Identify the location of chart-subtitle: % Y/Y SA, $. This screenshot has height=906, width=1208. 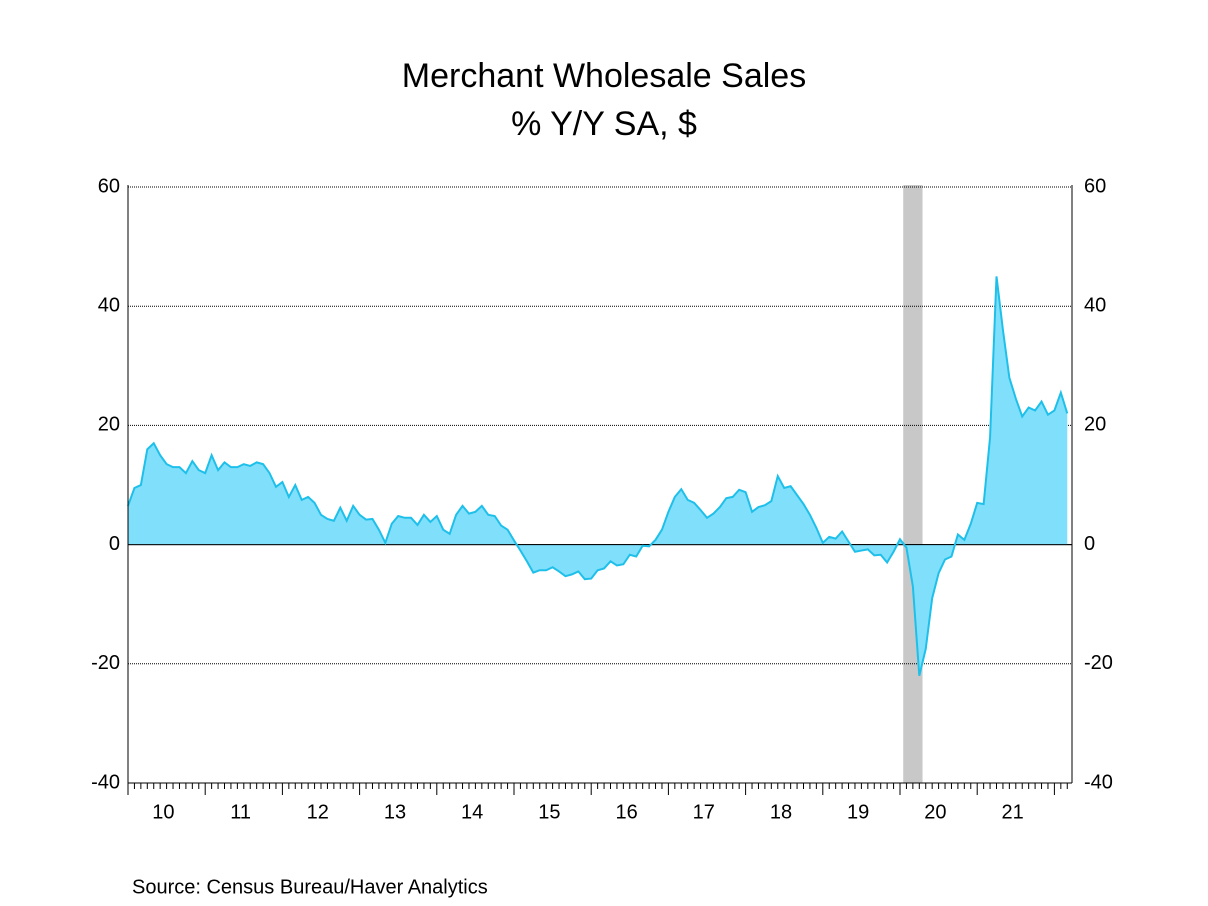
(604, 124).